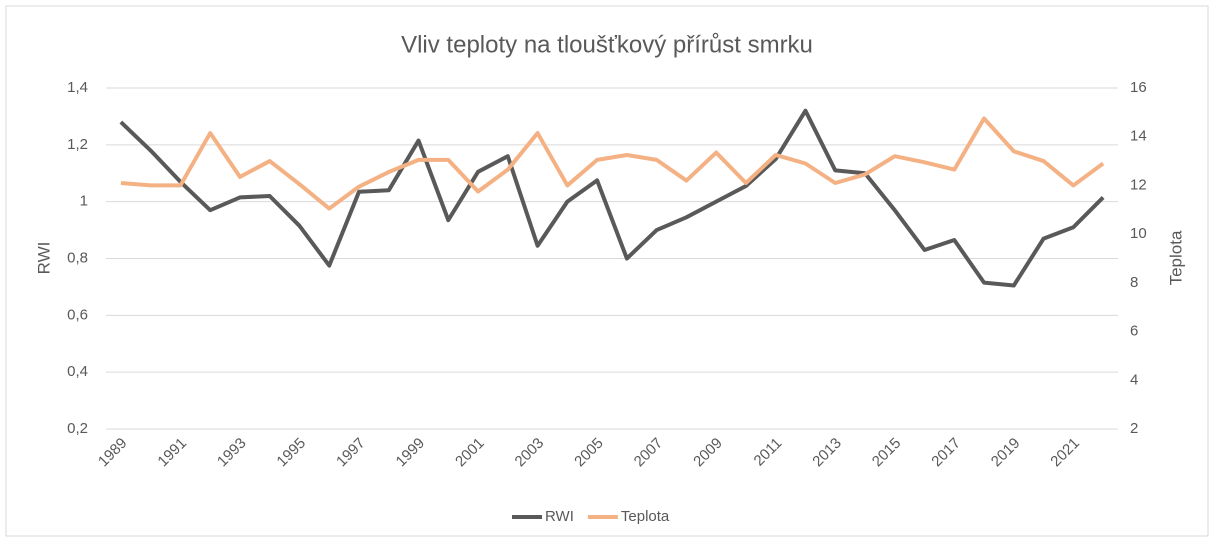 Image resolution: width=1214 pixels, height=542 pixels. I want to click on legend-label: RWI, so click(559, 516).